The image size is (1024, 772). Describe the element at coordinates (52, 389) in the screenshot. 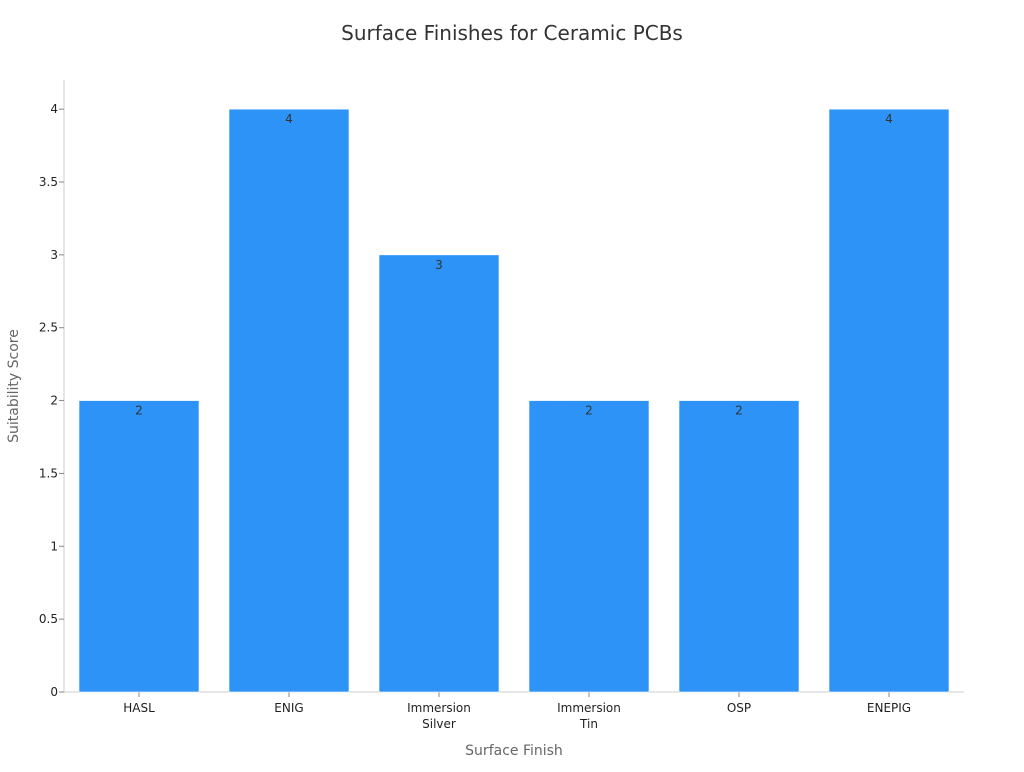

I see `y-axis: 0 0.5 1 1.5 2 2.5 3 3.5 4` at that location.